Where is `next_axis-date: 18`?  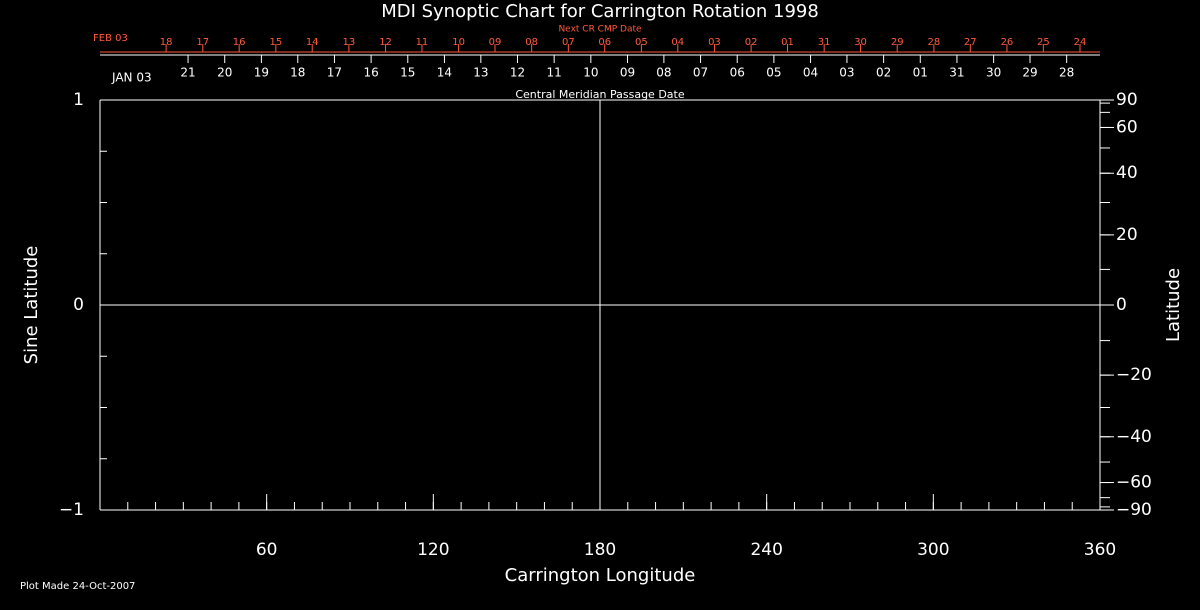
next_axis-date: 18 is located at coordinates (166, 42).